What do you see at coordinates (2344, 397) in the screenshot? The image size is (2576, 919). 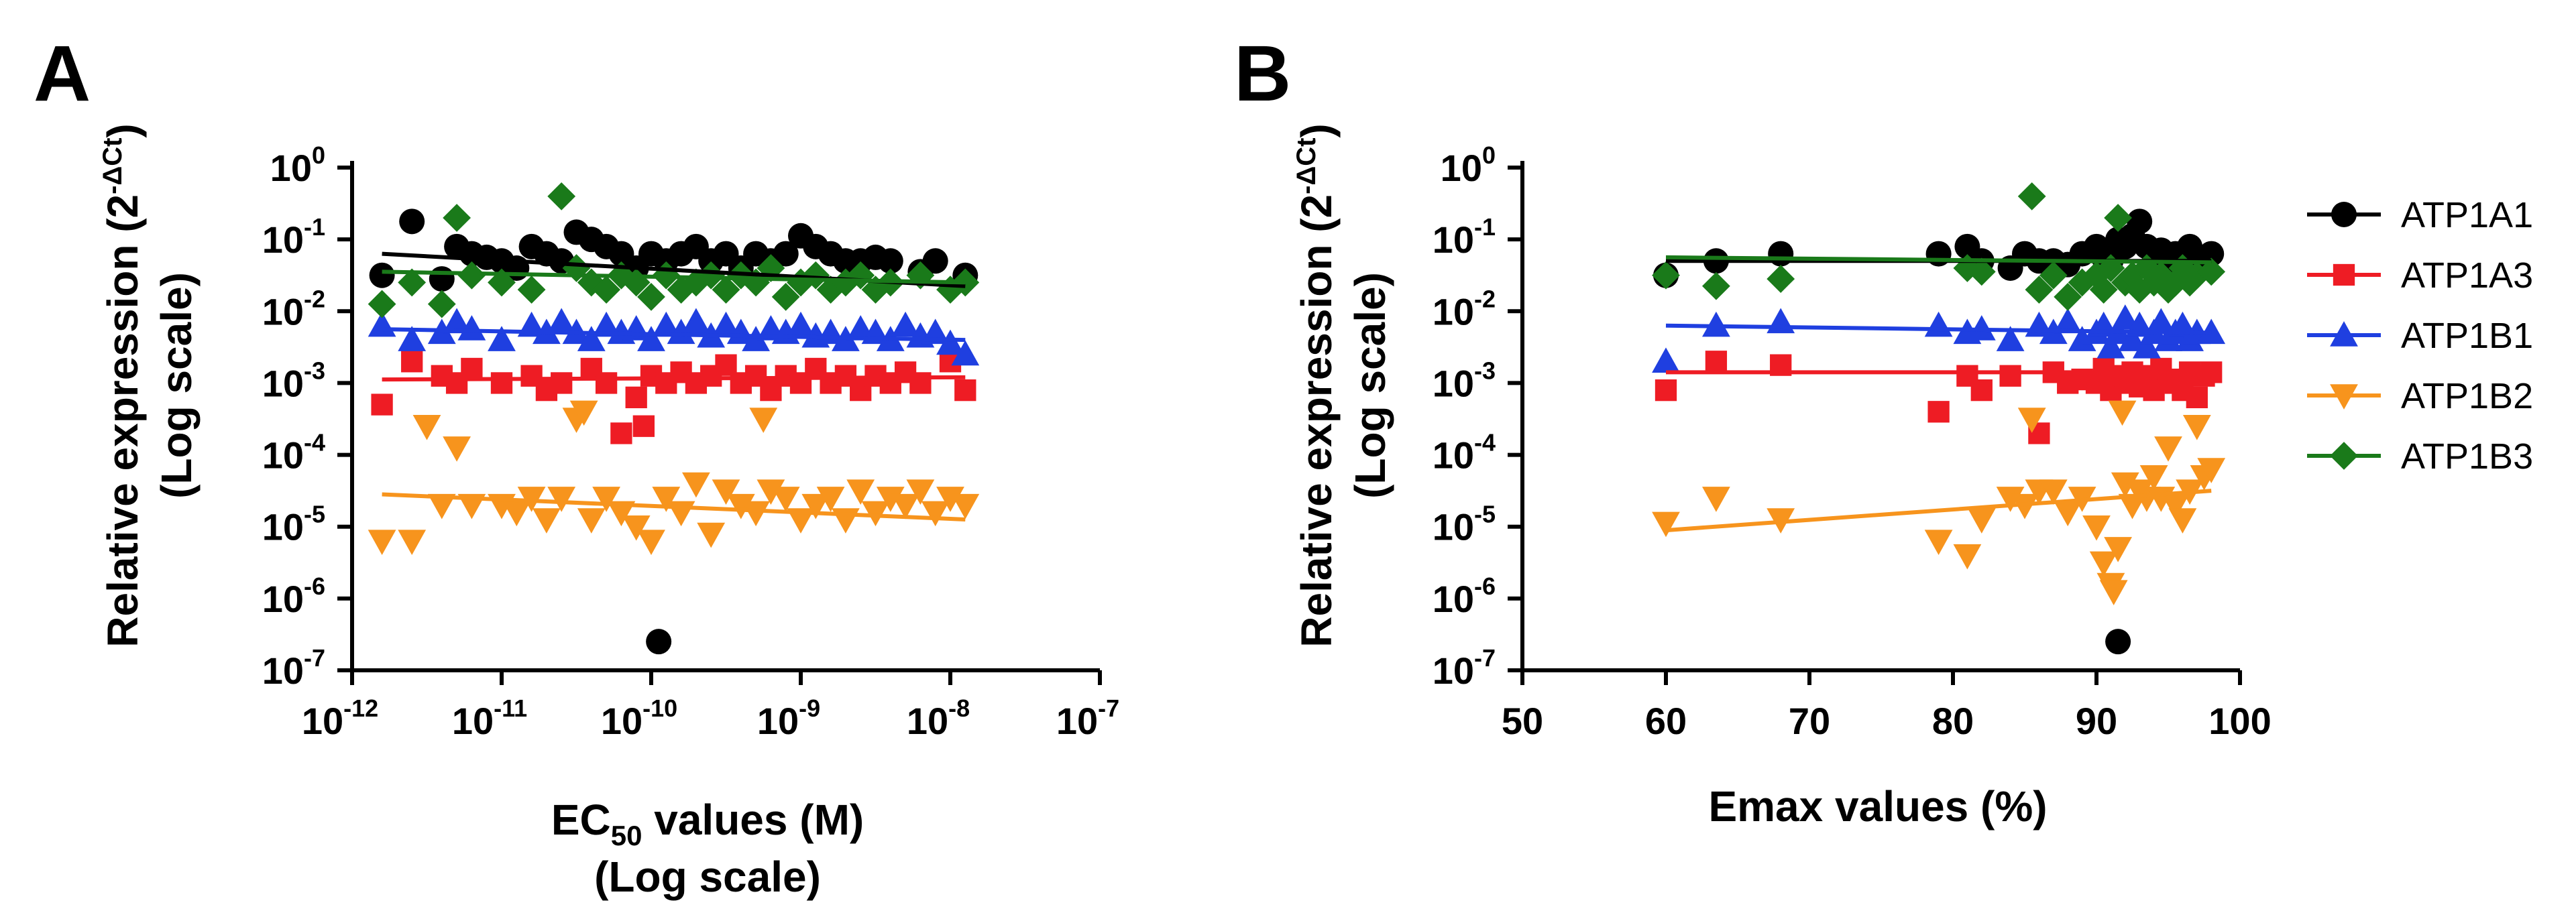 I see `legend-marker-atp1b2` at bounding box center [2344, 397].